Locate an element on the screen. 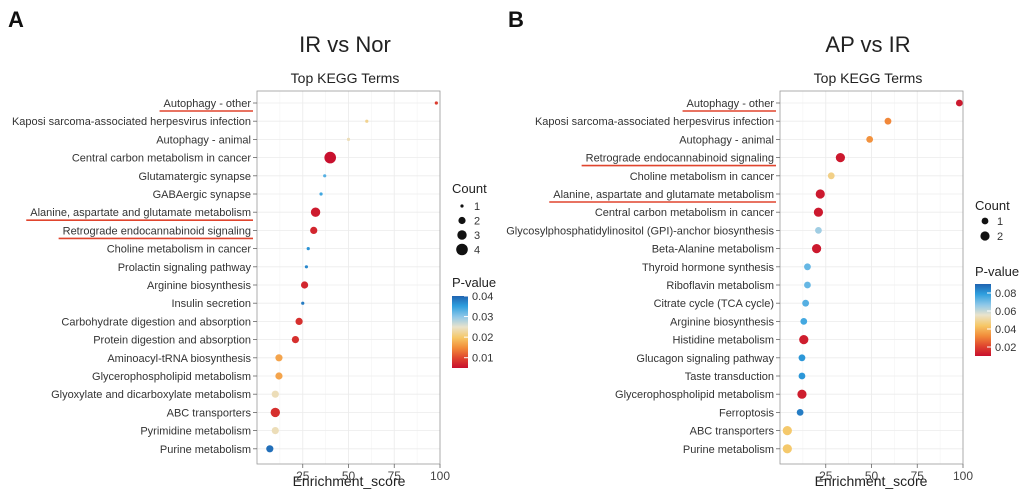  category-label: Beta-Alanine metabolism is located at coordinates (713, 250).